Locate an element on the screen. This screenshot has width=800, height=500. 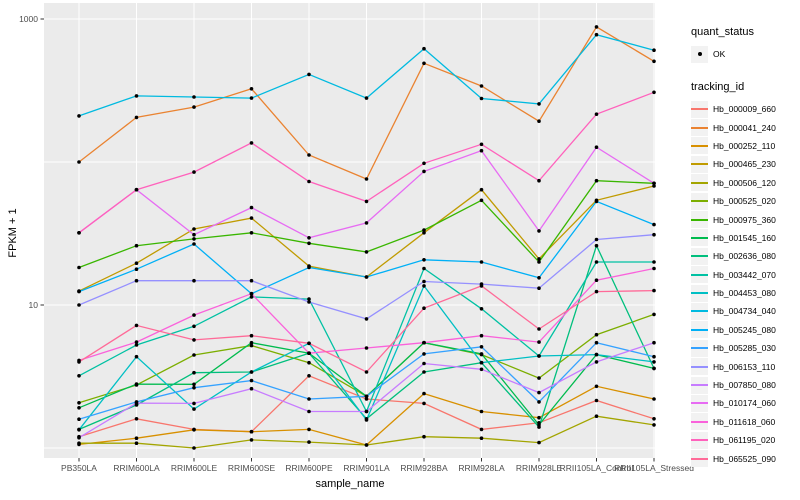
legend-entry-label: Hb_000009_660 is located at coordinates (744, 109).